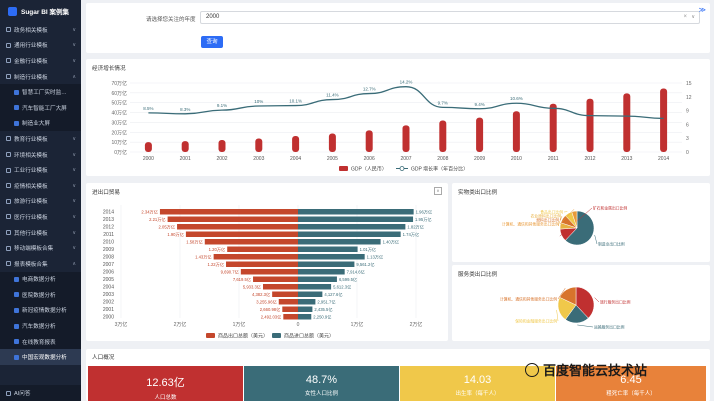  I want to click on growth-label: 10%, so click(258, 101).